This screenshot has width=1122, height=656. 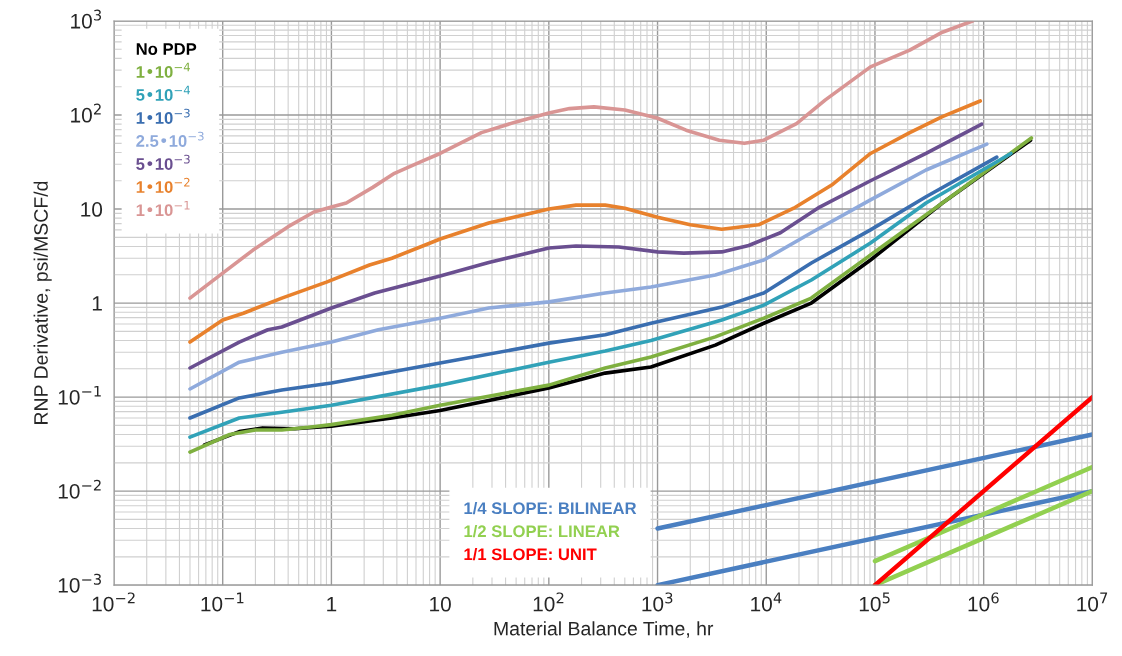 What do you see at coordinates (42, 302) in the screenshot?
I see `y-axis-title: RNP Derivative, psi/MSCF/d` at bounding box center [42, 302].